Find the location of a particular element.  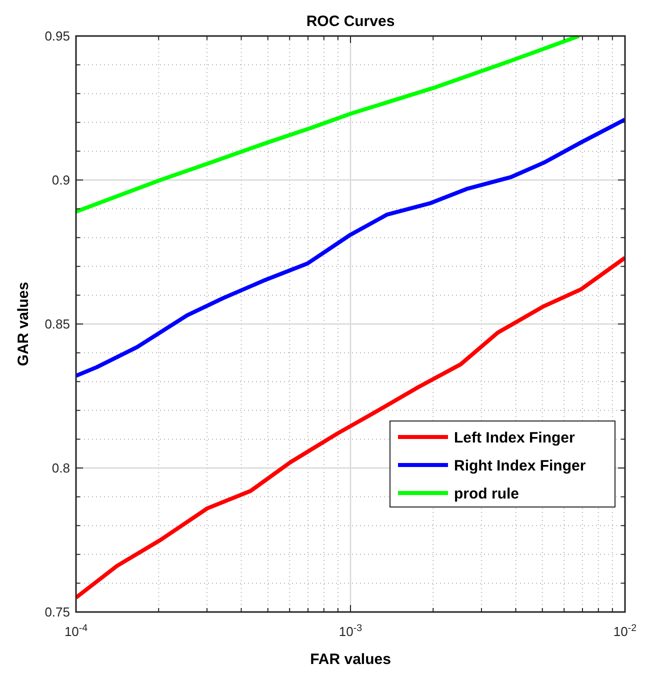

x-tick-label: 10$^{-2}$ is located at coordinates (625, 630).